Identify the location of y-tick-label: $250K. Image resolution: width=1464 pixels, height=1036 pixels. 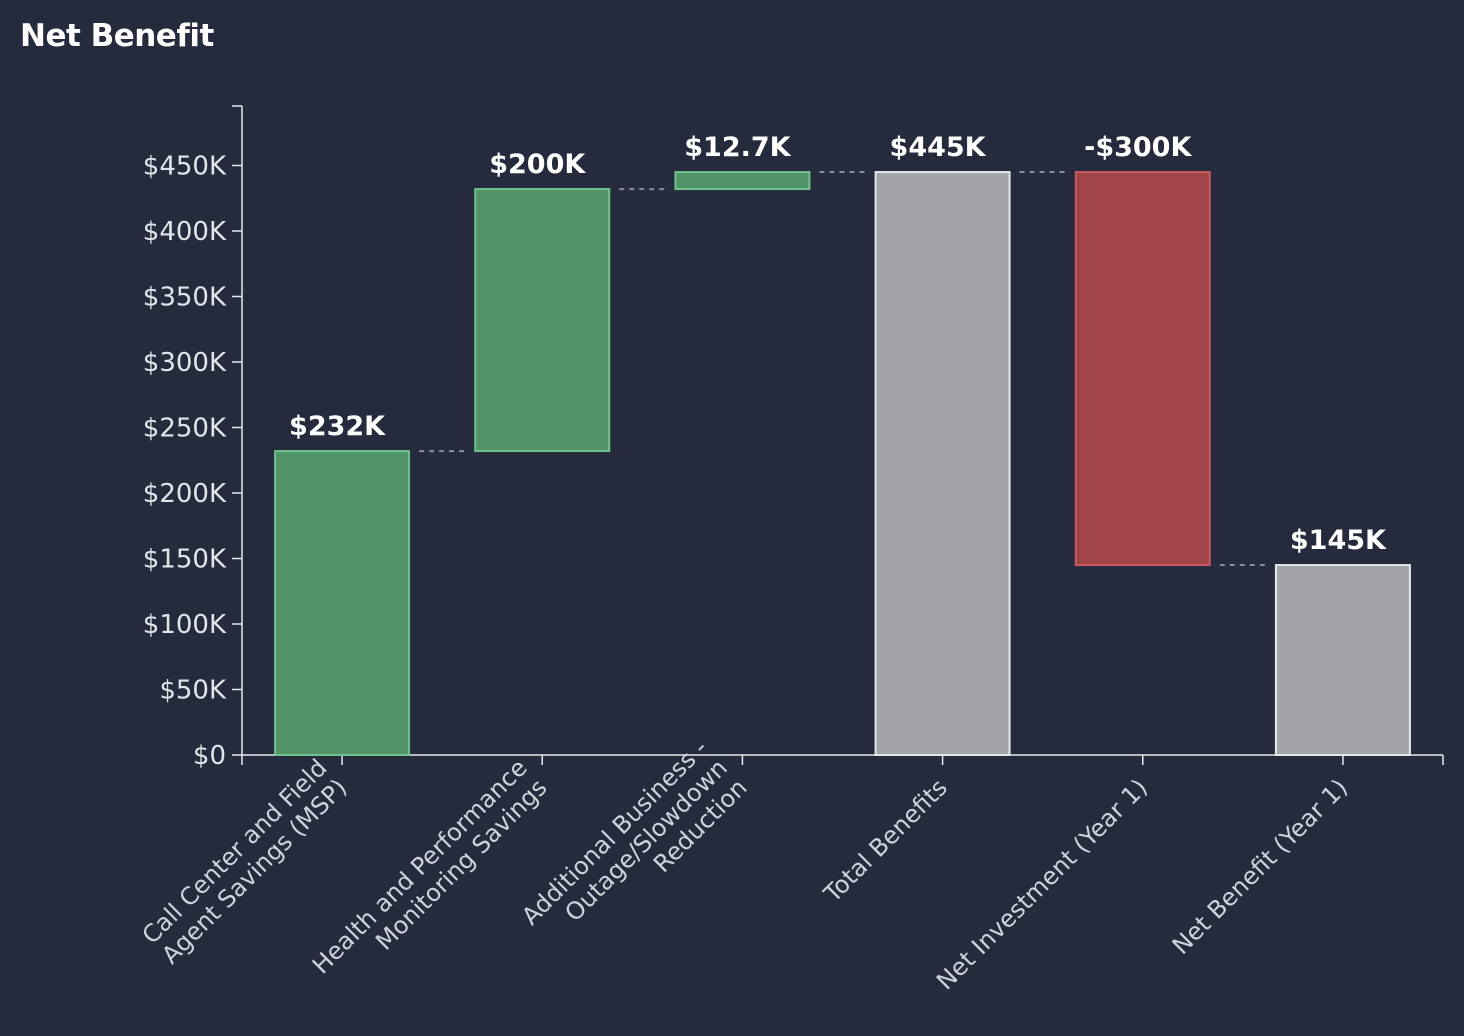
(185, 429).